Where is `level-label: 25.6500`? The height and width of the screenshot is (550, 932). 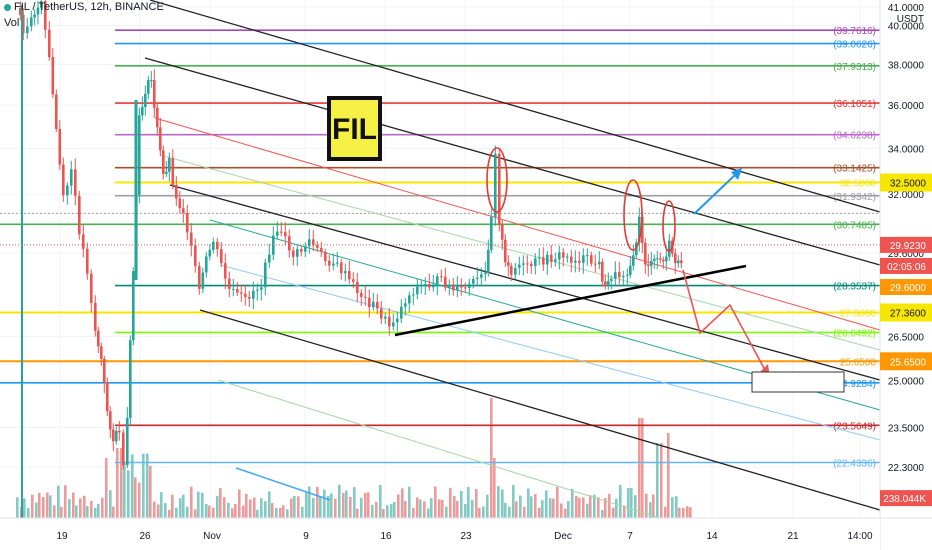
level-label: 25.6500 is located at coordinates (858, 362).